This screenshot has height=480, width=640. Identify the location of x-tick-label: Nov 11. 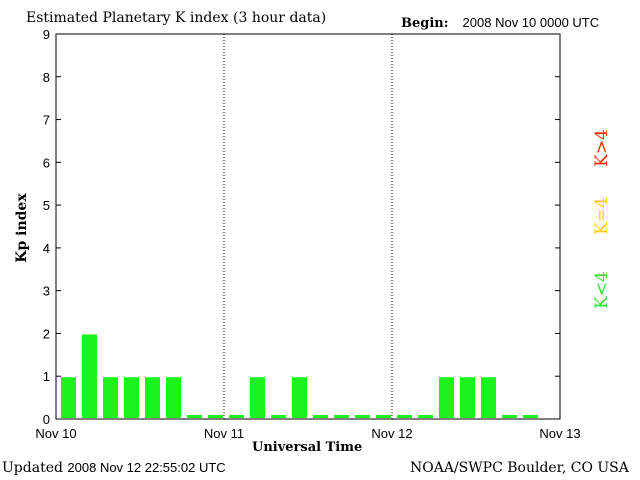
(224, 433).